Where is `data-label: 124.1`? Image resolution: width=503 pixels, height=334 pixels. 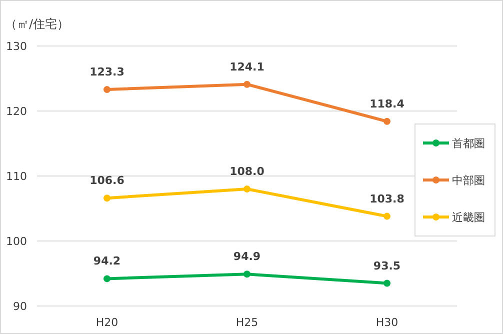
data-label: 124.1 is located at coordinates (247, 67).